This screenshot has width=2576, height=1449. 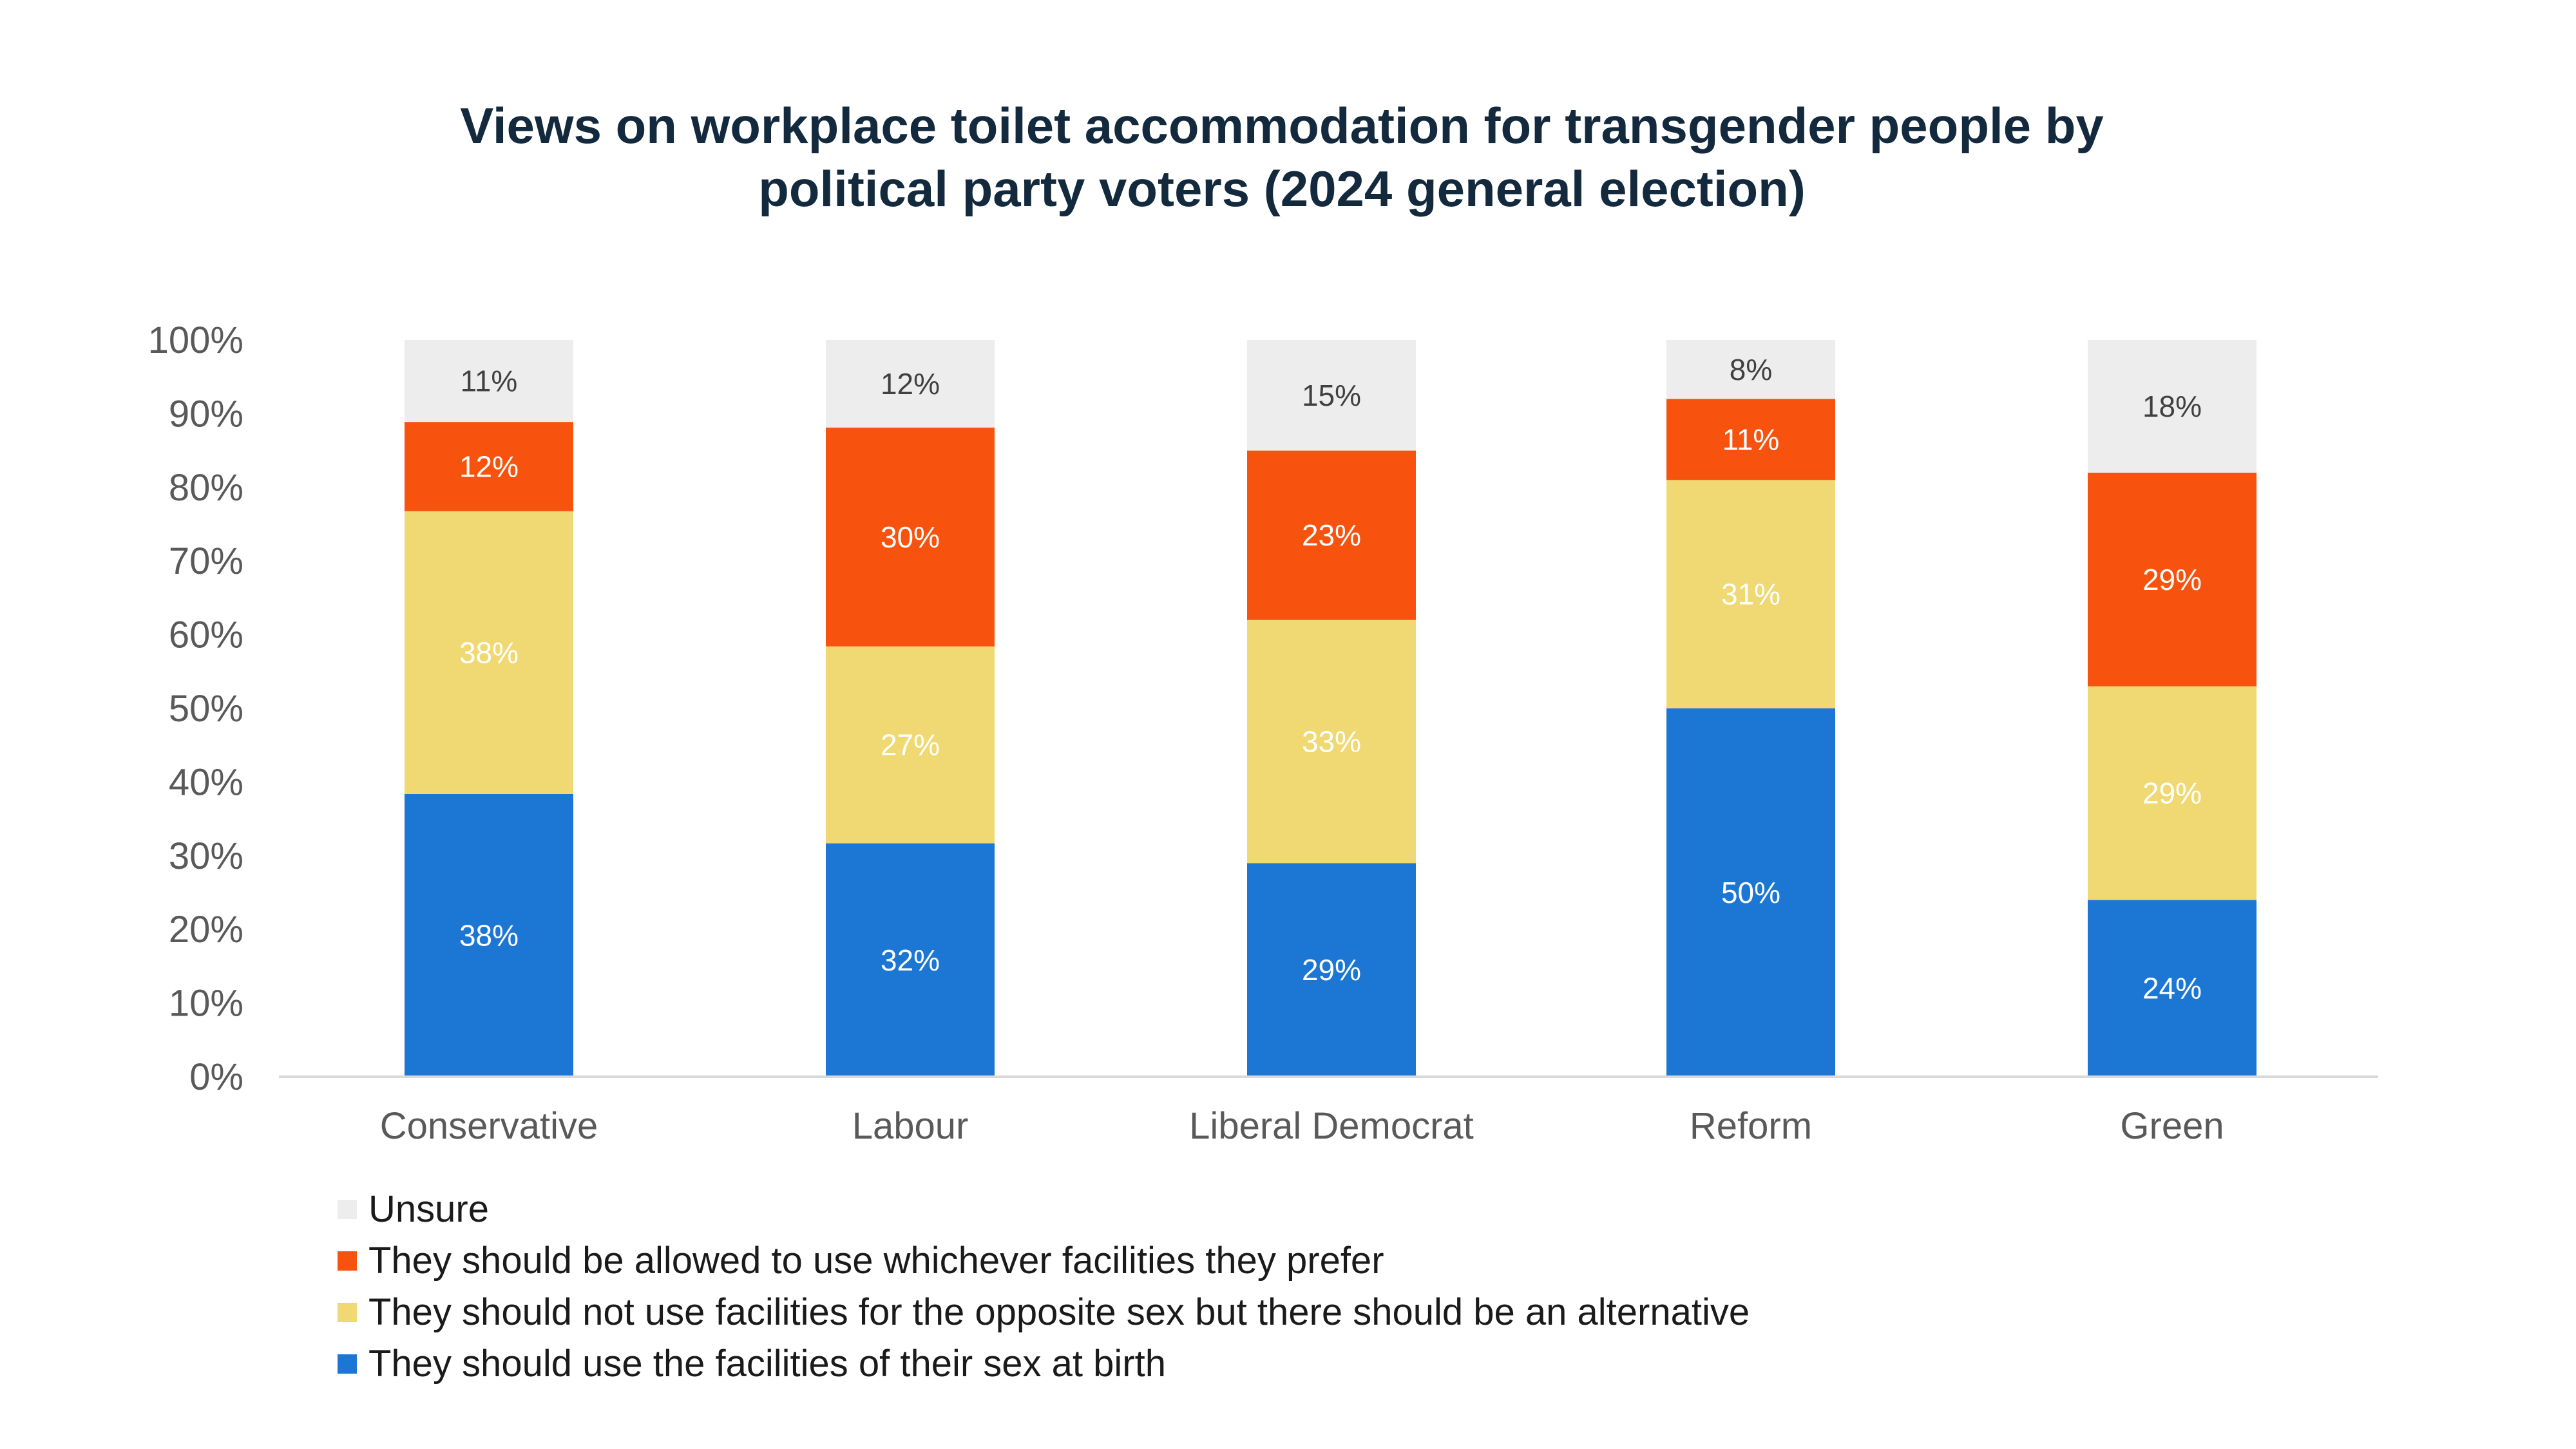 I want to click on y-tick-label: 50%, so click(x=206, y=709).